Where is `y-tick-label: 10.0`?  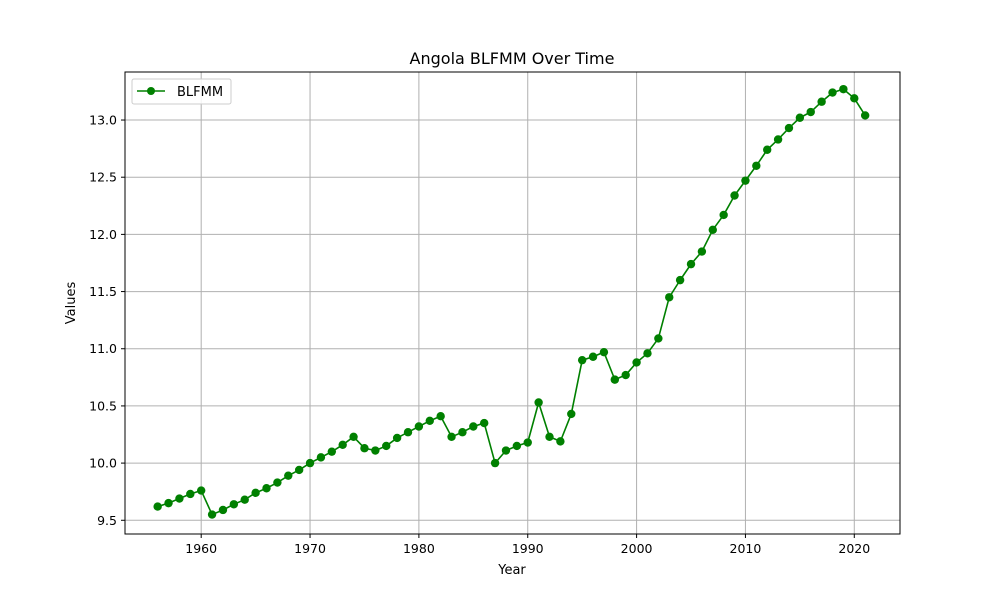
y-tick-label: 10.0 is located at coordinates (103, 463).